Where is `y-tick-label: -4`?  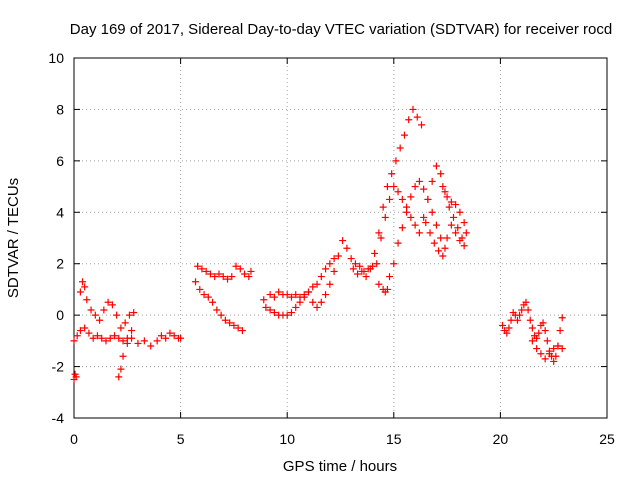
y-tick-label: -4 is located at coordinates (58, 418).